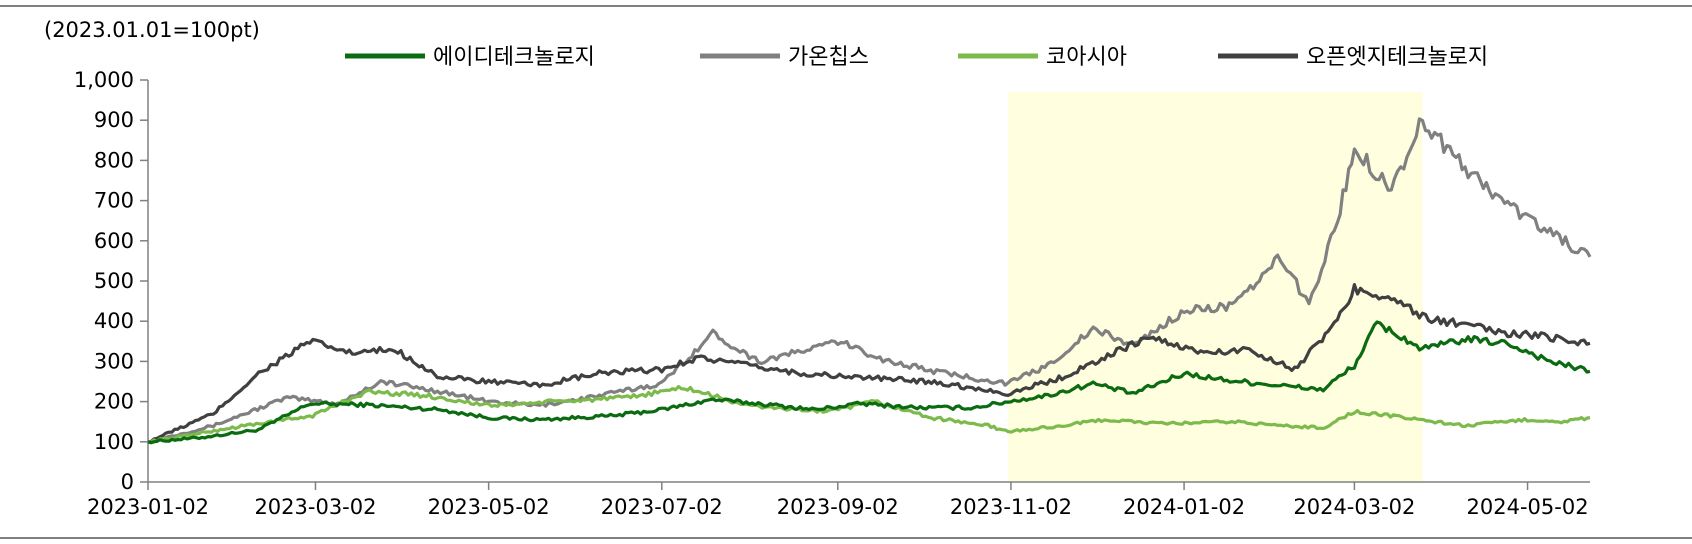 This screenshot has height=544, width=1692. What do you see at coordinates (514, 57) in the screenshot?
I see `legend-label: 에이디테크놀로지` at bounding box center [514, 57].